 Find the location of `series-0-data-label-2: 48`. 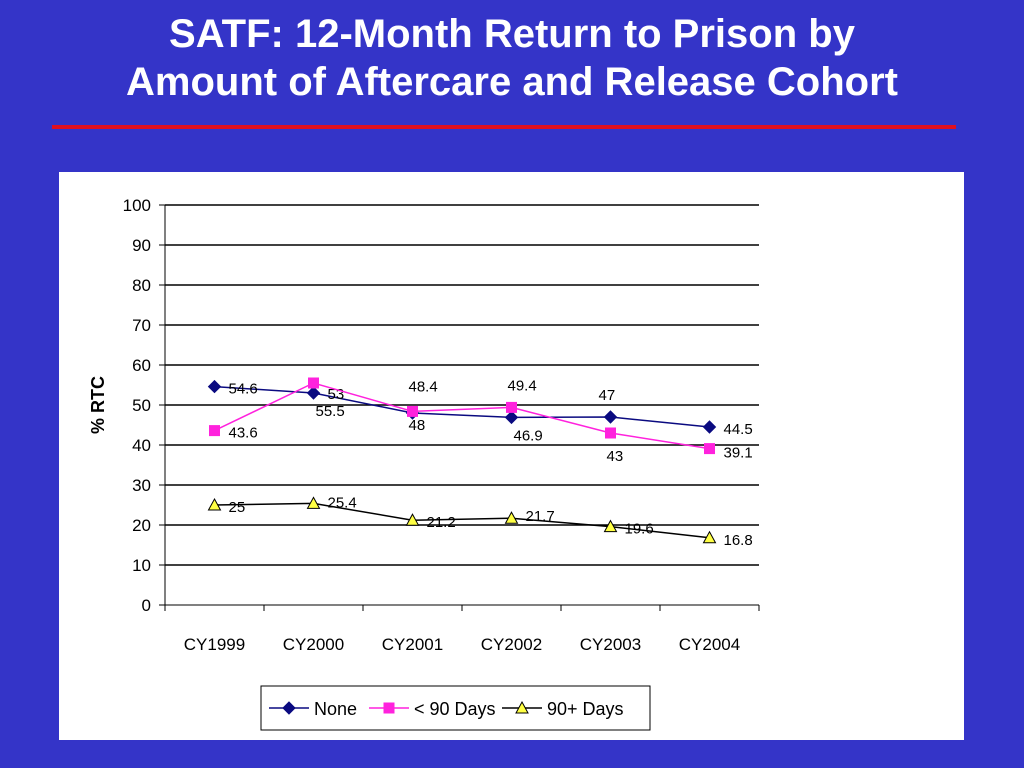

series-0-data-label-2: 48 is located at coordinates (417, 425).